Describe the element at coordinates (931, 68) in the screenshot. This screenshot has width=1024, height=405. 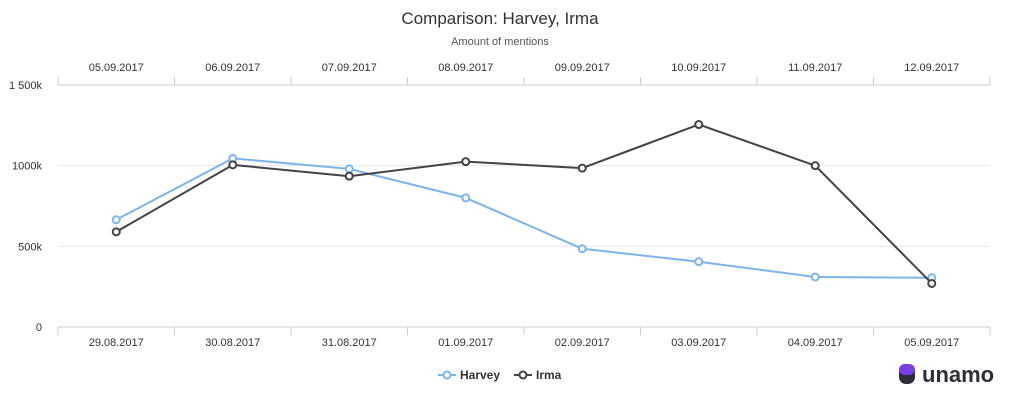
I see `x-tick-label-top: 12.09.2017` at that location.